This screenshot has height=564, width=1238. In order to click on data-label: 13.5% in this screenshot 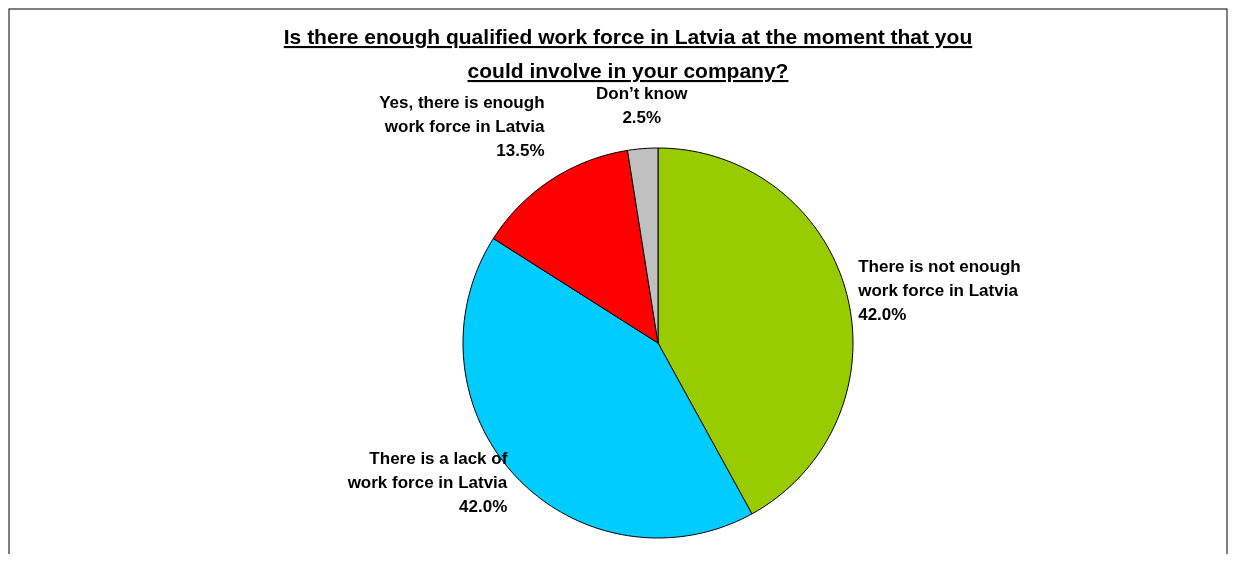, I will do `click(520, 151)`.